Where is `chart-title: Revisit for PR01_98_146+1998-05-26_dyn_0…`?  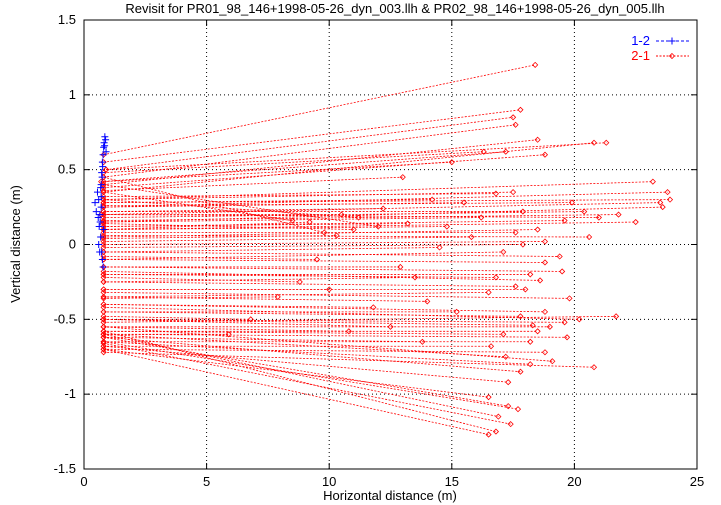 chart-title: Revisit for PR01_98_146+1998-05-26_dyn_0… is located at coordinates (394, 8).